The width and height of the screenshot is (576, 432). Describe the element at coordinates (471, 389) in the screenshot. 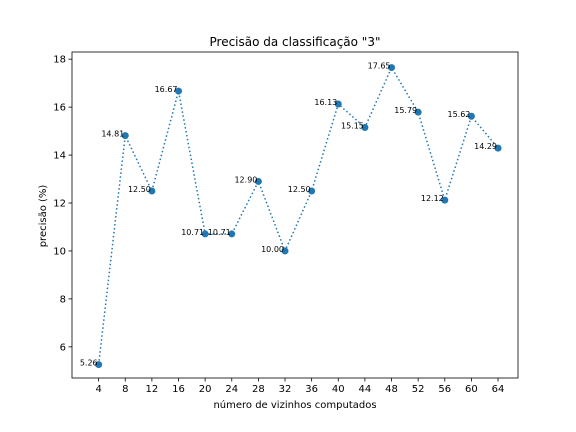

I see `x-tick-label: 60` at that location.